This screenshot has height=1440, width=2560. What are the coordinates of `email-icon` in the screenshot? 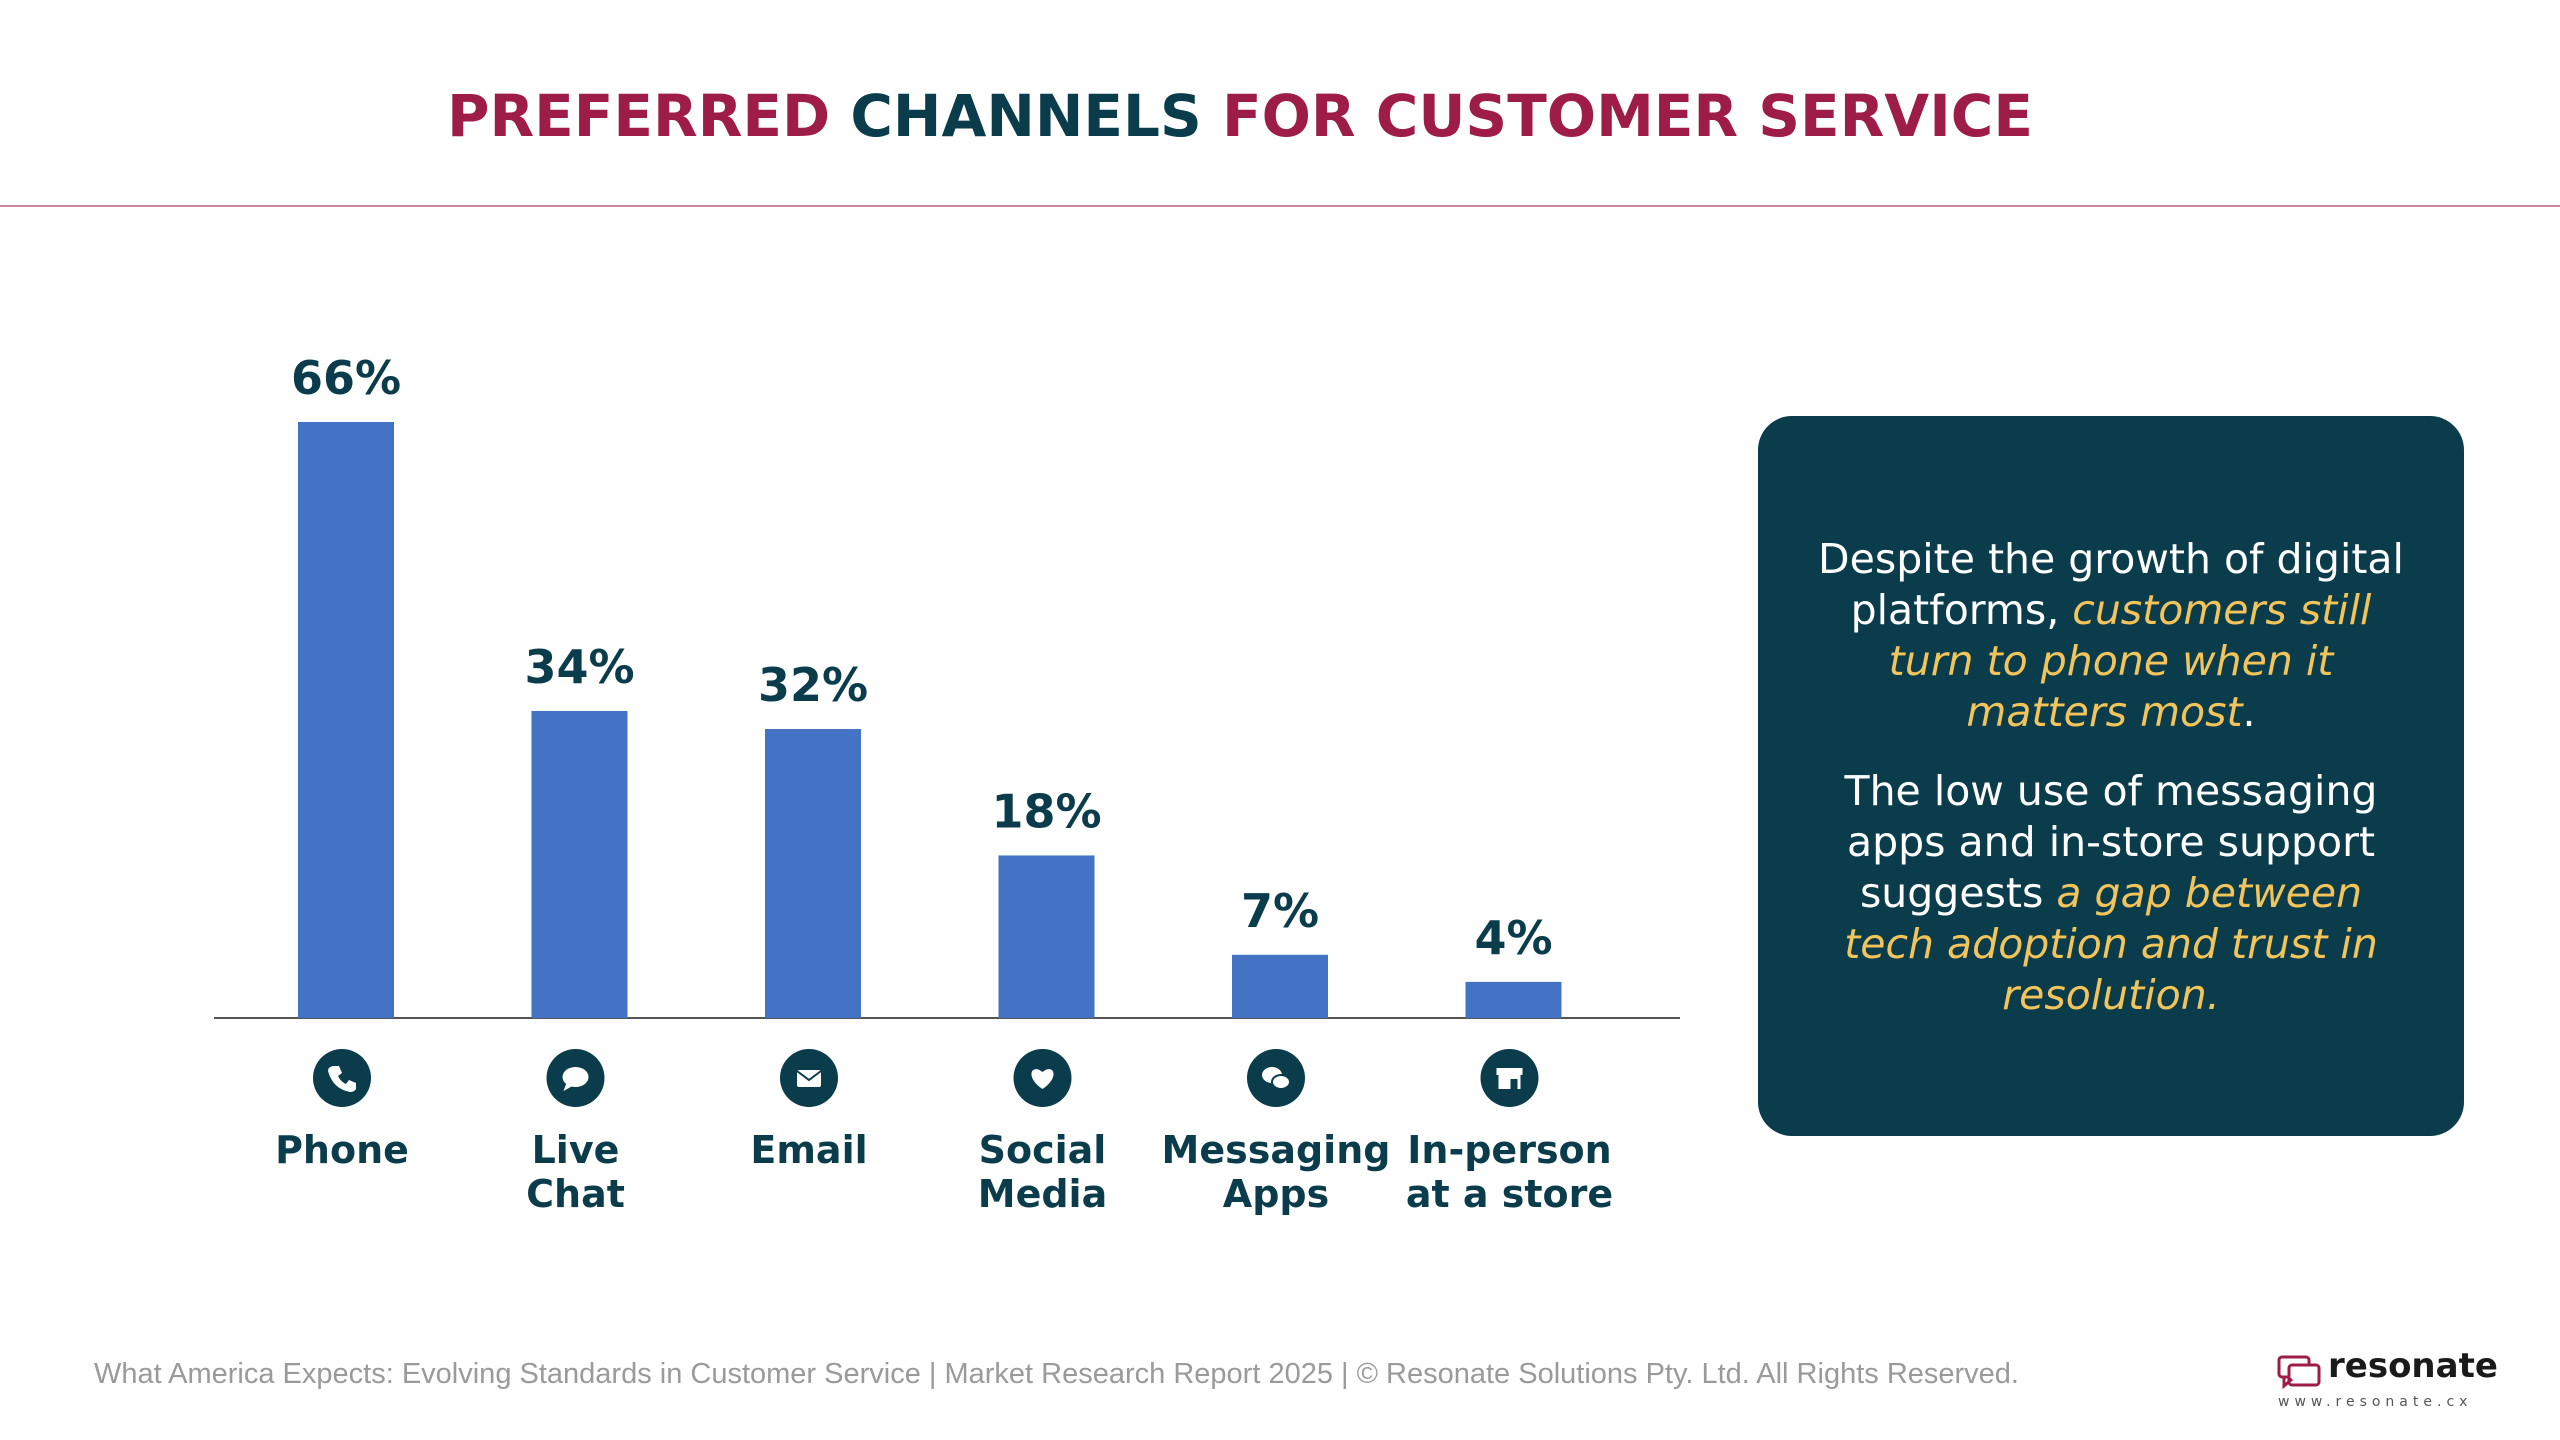 It's located at (809, 1078).